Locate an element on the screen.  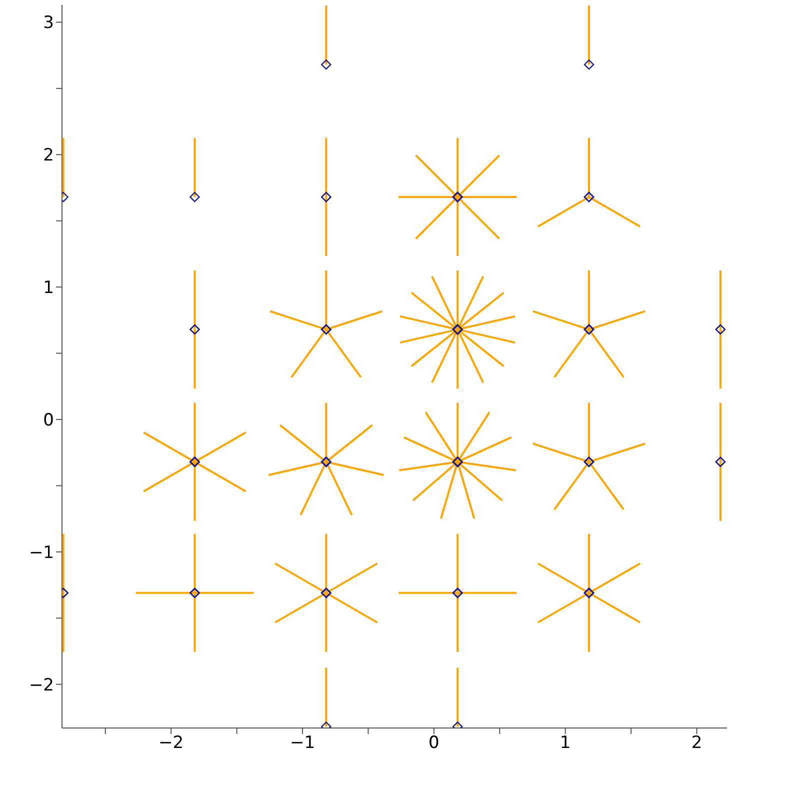
x-tick-label: 0 is located at coordinates (434, 743).